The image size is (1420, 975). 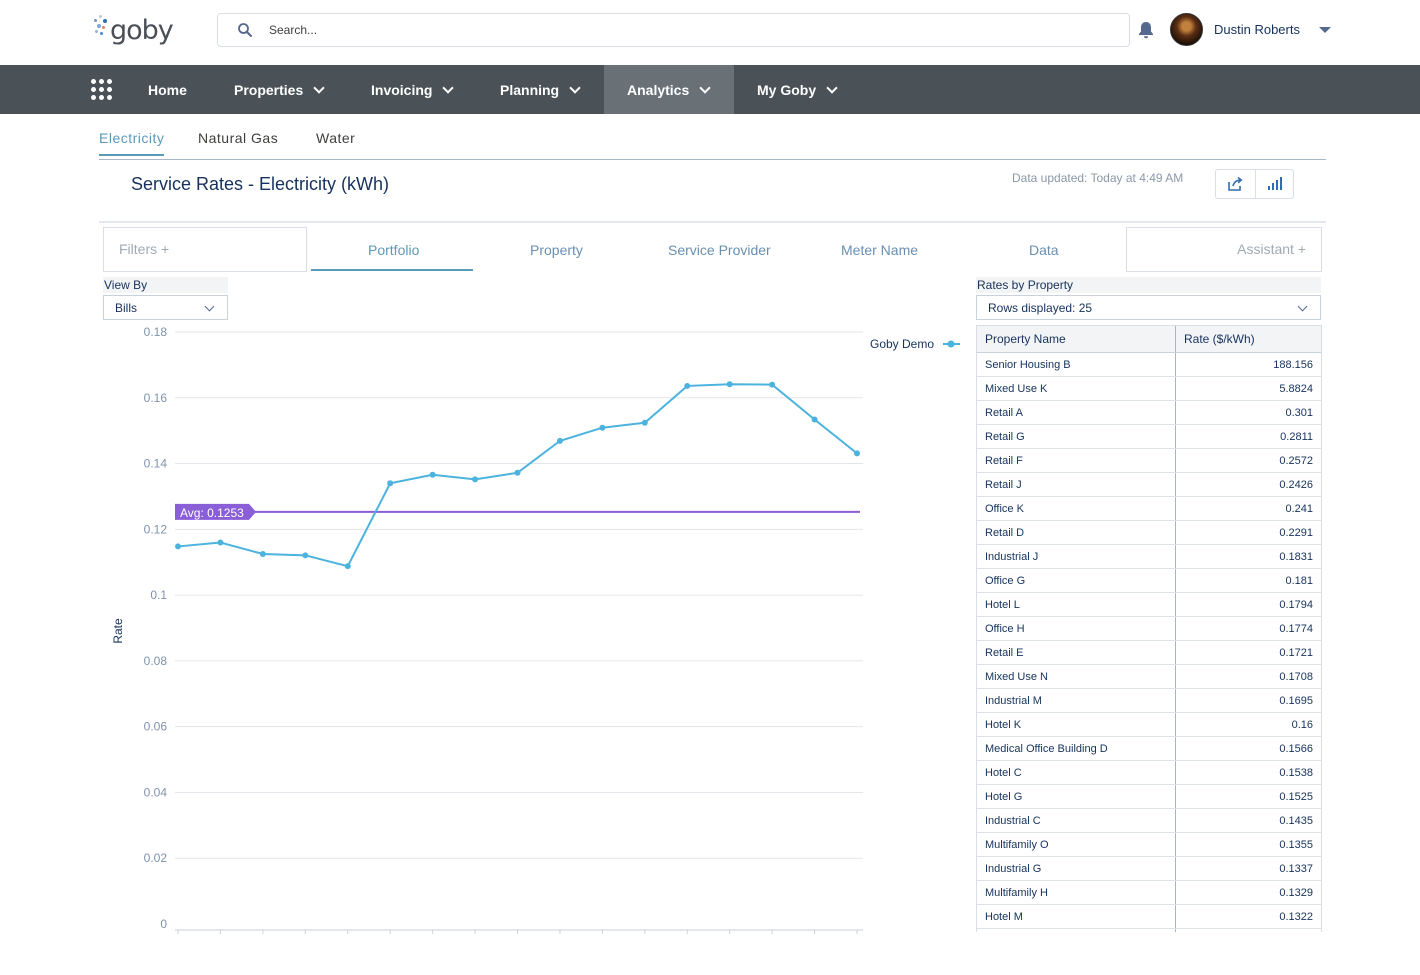 I want to click on bar-chart-icon, so click(x=1275, y=183).